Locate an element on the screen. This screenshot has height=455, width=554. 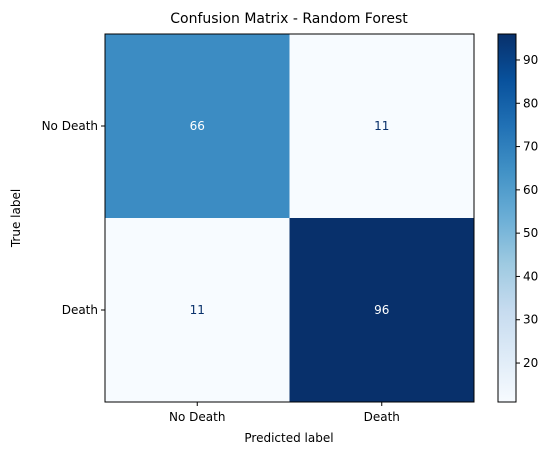
colorbar-tick-label: 30 is located at coordinates (530, 320).